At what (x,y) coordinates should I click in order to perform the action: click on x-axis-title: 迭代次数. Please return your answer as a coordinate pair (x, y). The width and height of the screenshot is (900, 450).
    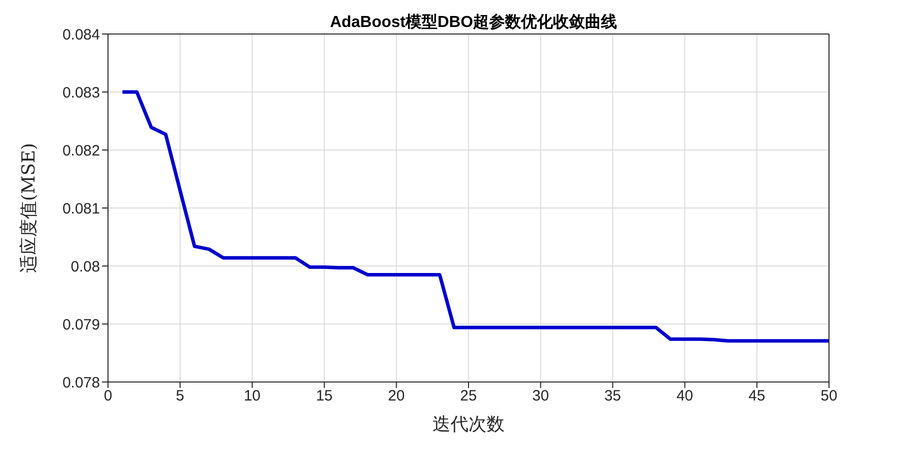
    Looking at the image, I should click on (468, 424).